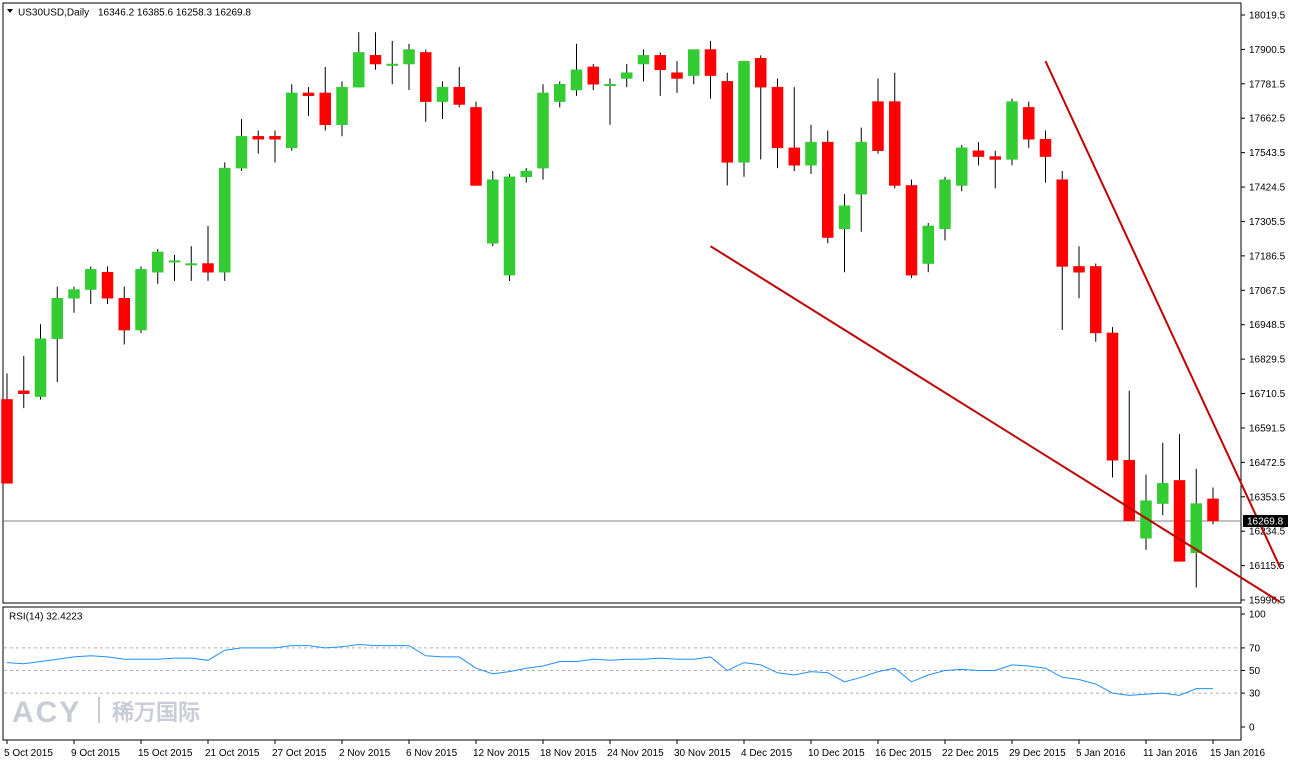  What do you see at coordinates (1255, 694) in the screenshot?
I see `rsi-tick-label: 30` at bounding box center [1255, 694].